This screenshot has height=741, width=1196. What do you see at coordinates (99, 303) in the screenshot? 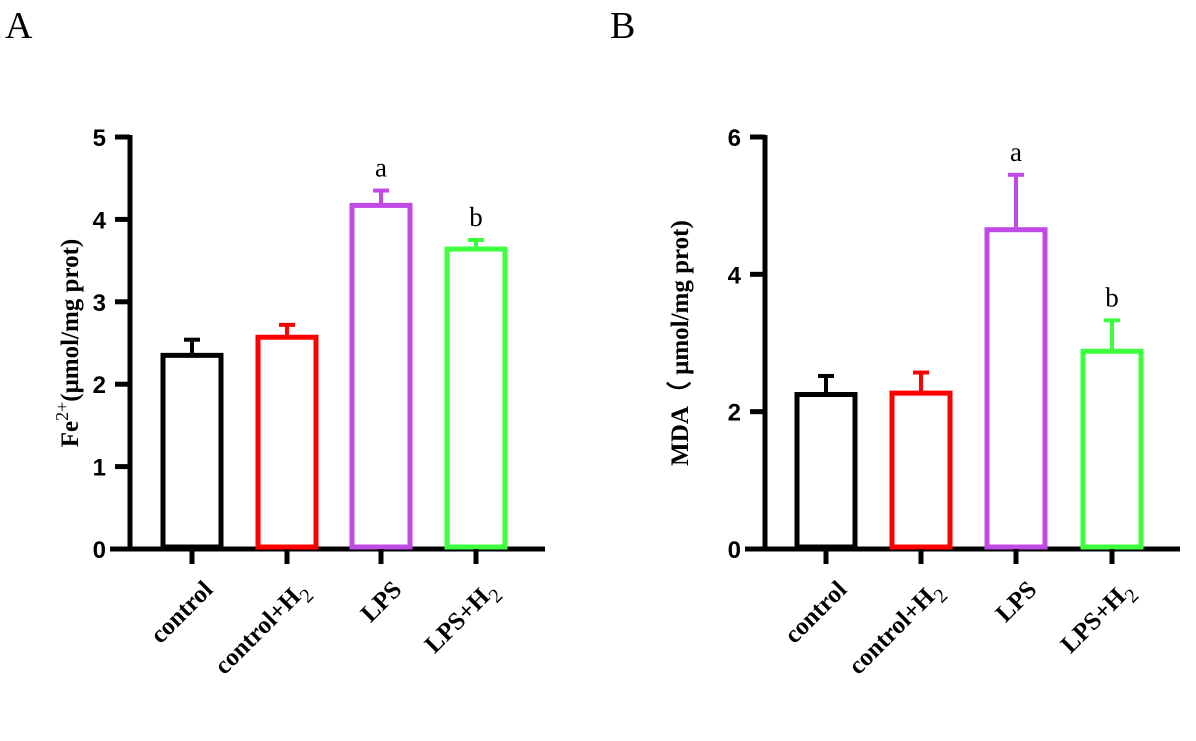
I see `y-tick-label: 3` at bounding box center [99, 303].